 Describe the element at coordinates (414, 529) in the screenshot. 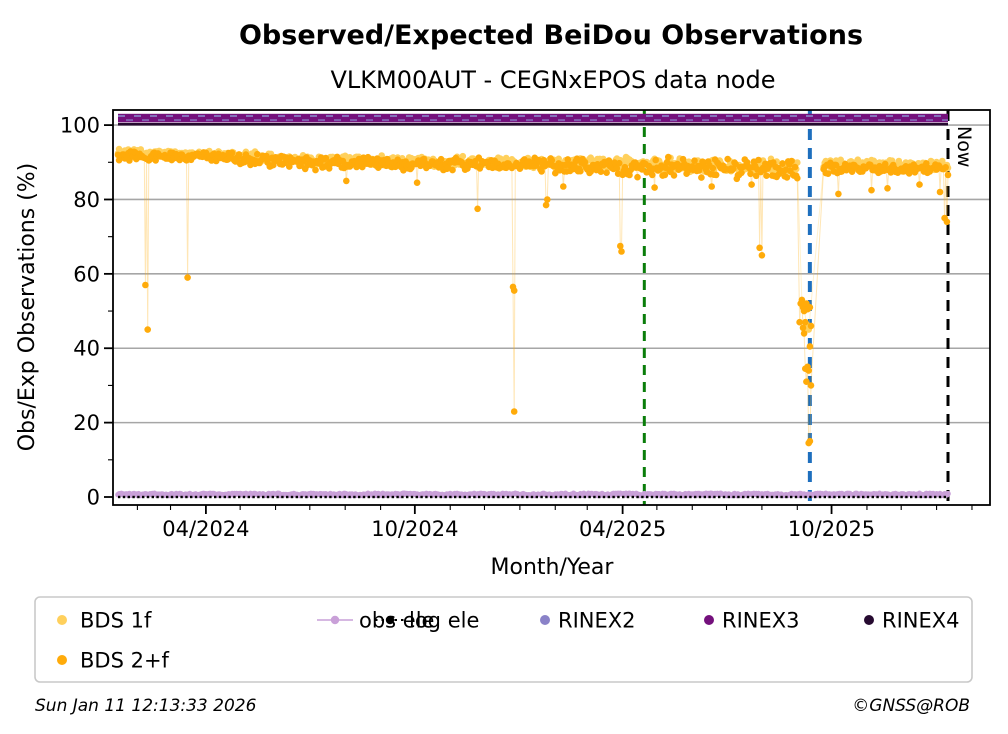

I see `x-tick-label: 10/2024` at that location.